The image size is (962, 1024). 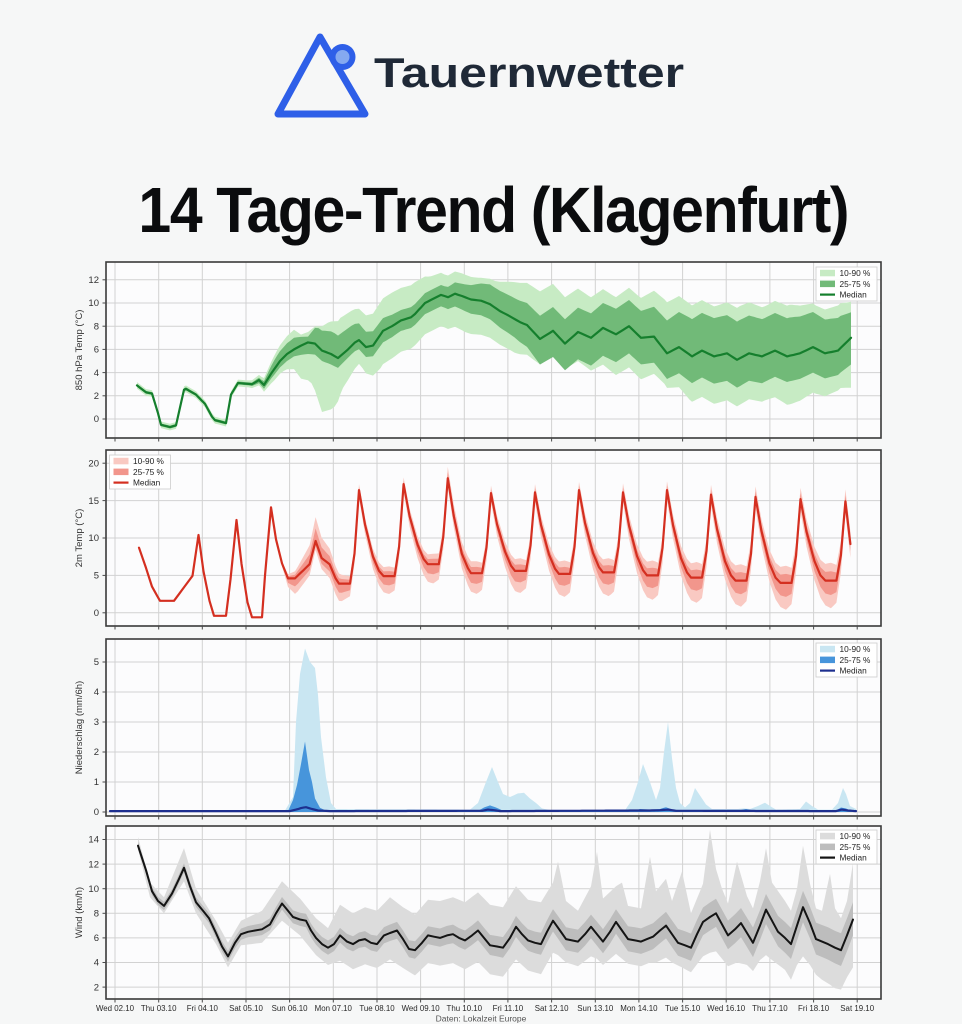 What do you see at coordinates (508, 1008) in the screenshot?
I see `svg-text: Fri 11.10` at bounding box center [508, 1008].